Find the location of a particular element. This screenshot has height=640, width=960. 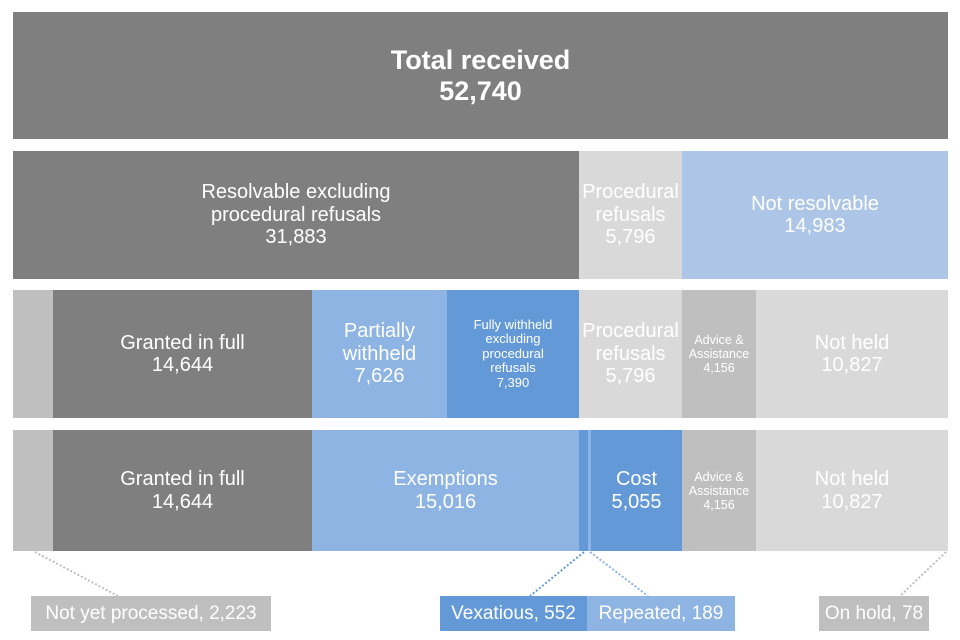

box-value: 7,626 is located at coordinates (379, 376).